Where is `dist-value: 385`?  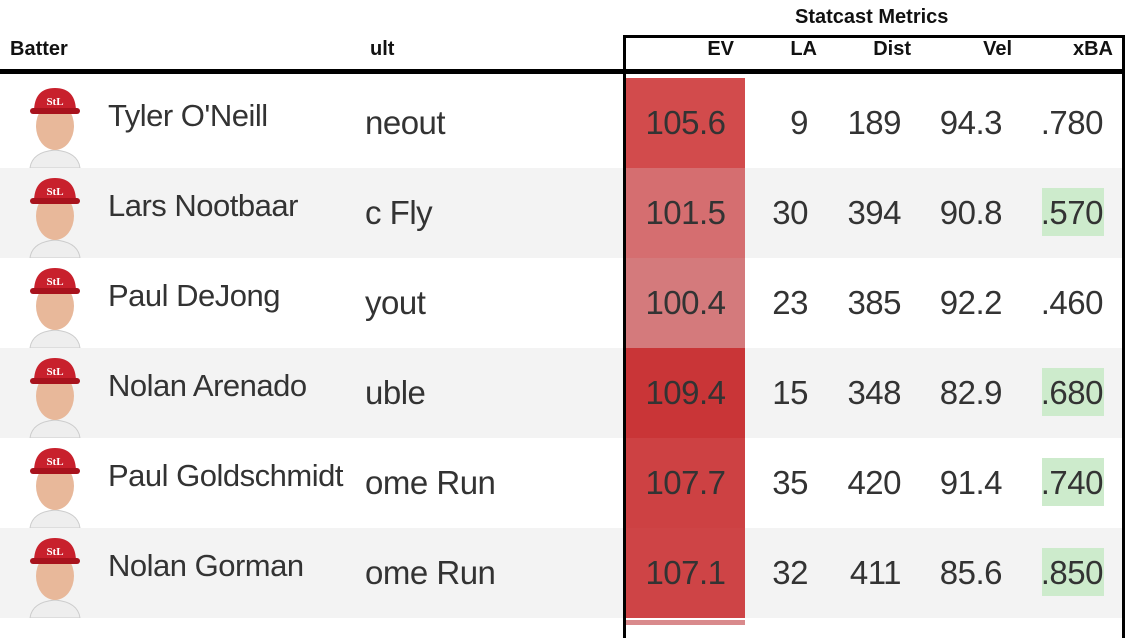
dist-value: 385 is located at coordinates (874, 302).